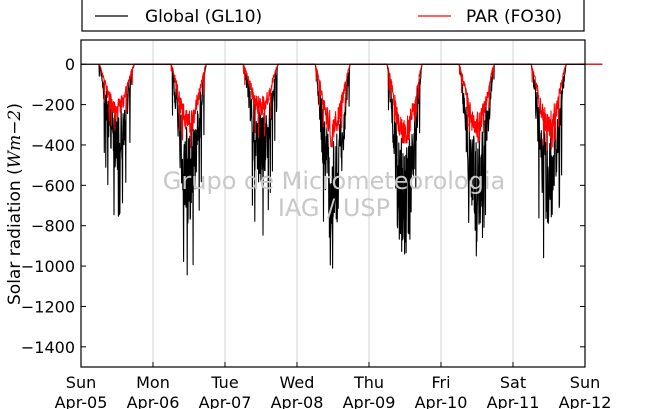 The height and width of the screenshot is (409, 650). Describe the element at coordinates (153, 401) in the screenshot. I see `x-tick-label-date: Apr-06` at that location.